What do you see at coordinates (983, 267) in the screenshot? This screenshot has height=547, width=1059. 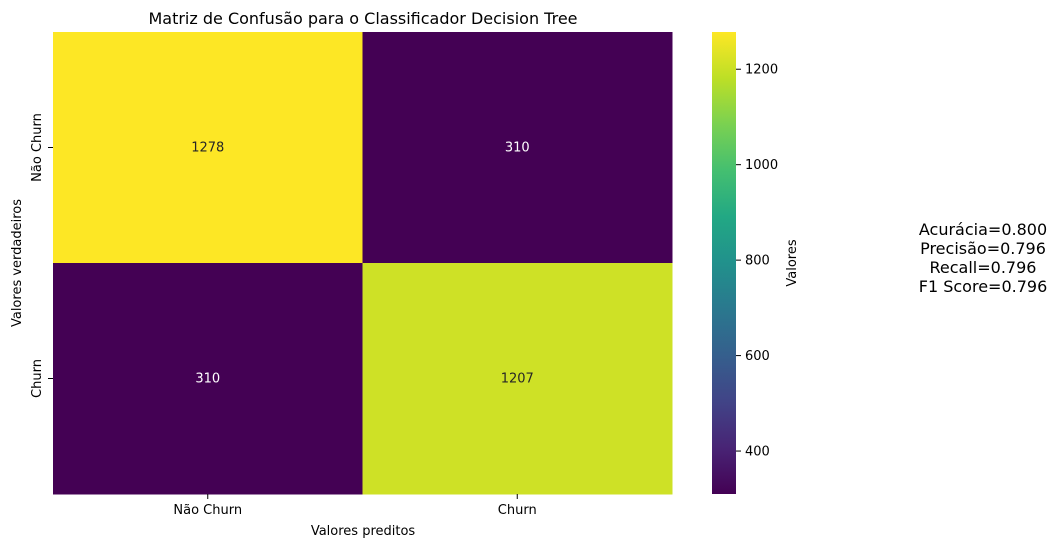 I see `recall-text: Recall=0.796` at bounding box center [983, 267].